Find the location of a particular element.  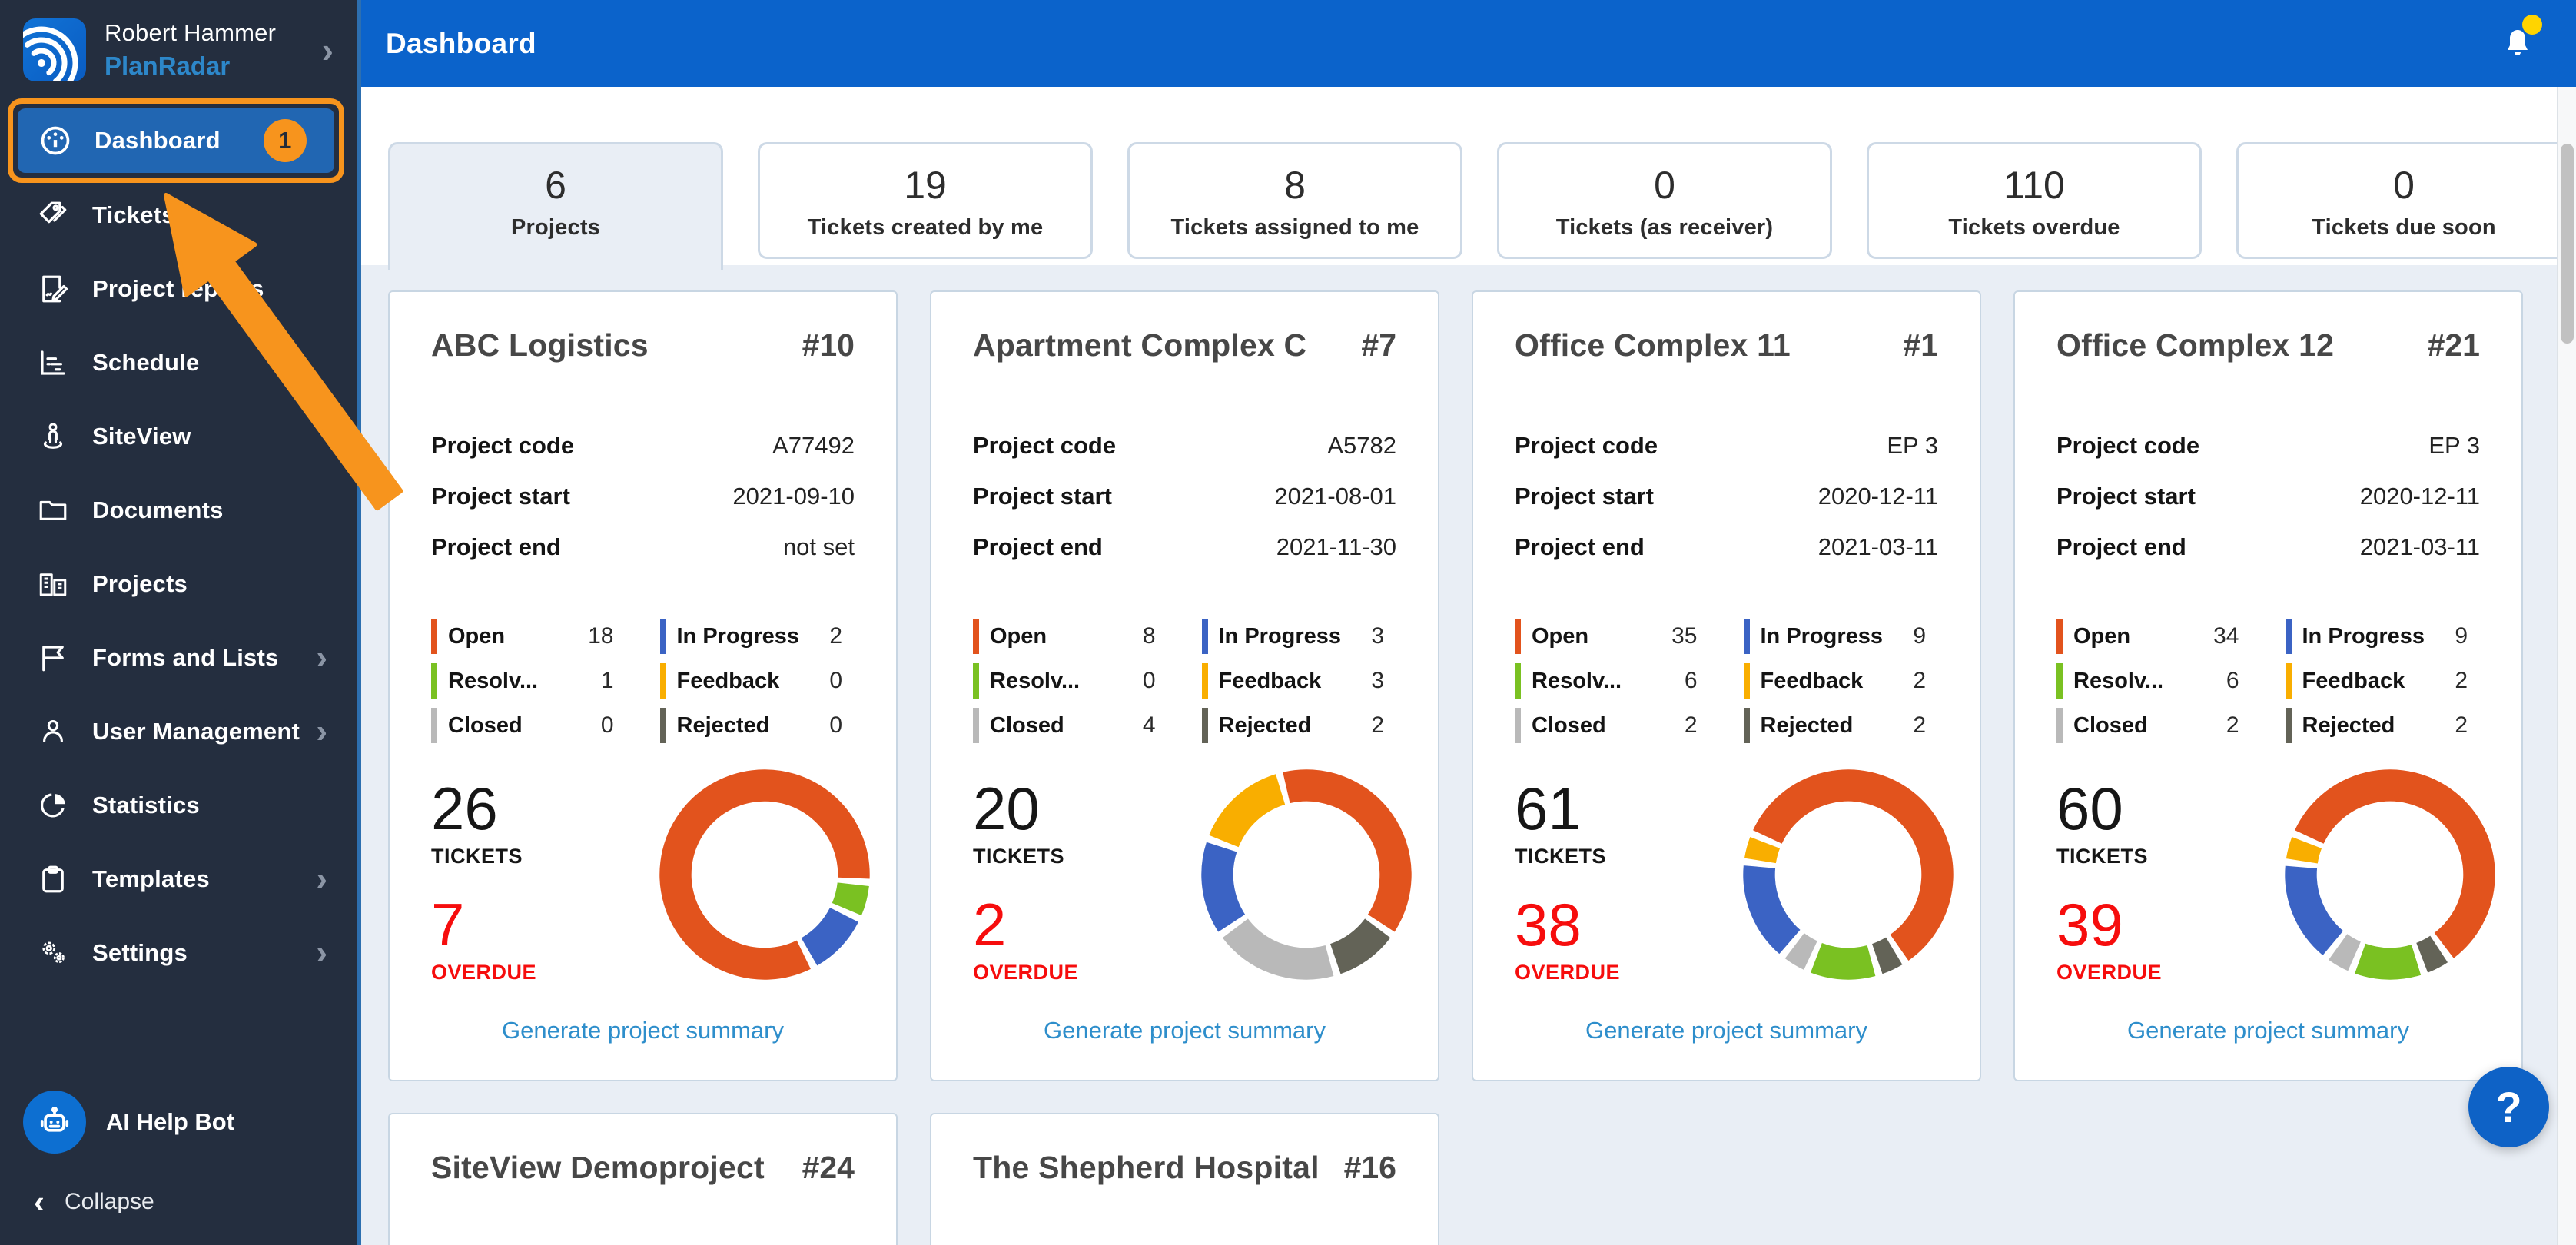

gears-icon is located at coordinates (53, 953).